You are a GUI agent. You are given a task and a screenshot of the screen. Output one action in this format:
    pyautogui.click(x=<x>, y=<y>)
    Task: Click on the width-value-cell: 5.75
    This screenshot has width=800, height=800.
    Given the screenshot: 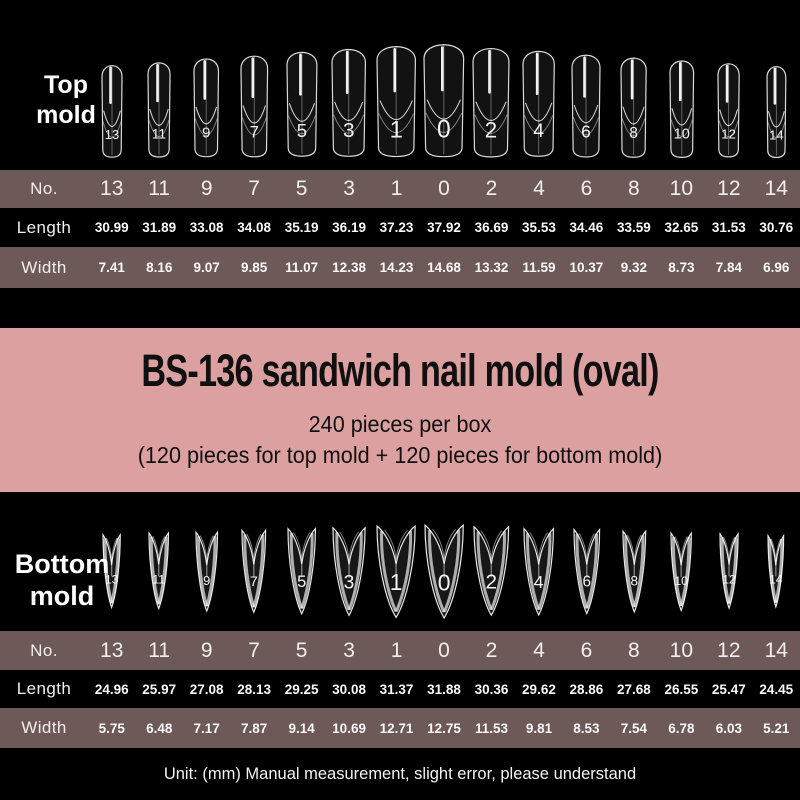 What is the action you would take?
    pyautogui.click(x=111, y=728)
    